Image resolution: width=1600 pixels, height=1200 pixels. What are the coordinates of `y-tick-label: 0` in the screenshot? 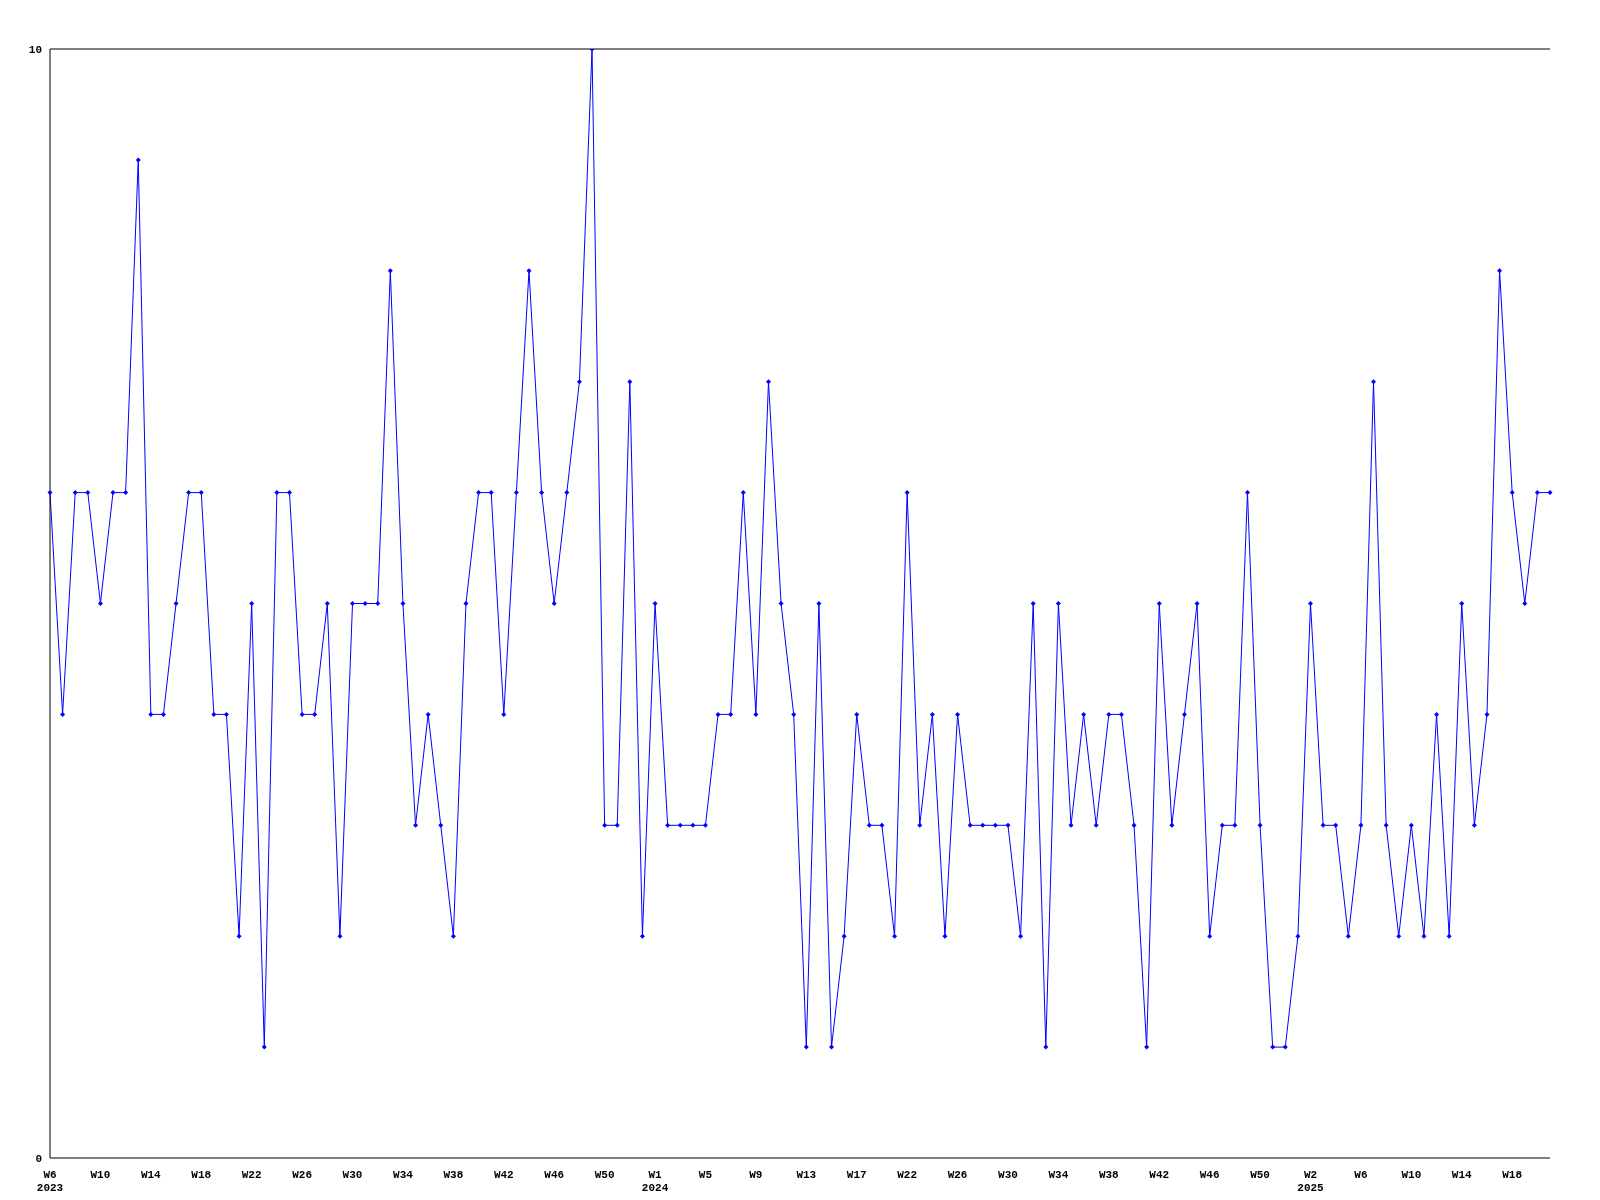 It's located at (38, 1158).